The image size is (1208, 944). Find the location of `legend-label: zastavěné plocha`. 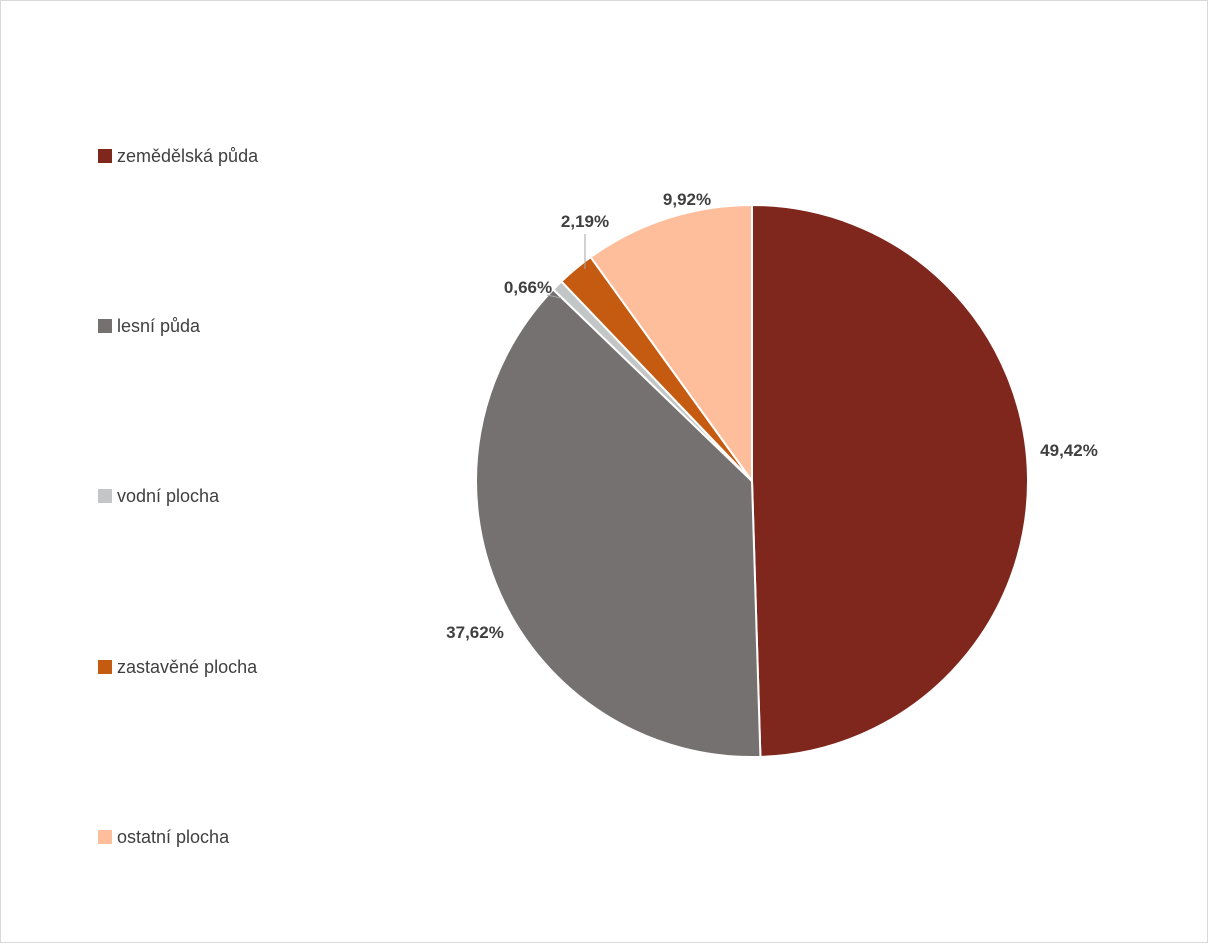

legend-label: zastavěné plocha is located at coordinates (187, 666).